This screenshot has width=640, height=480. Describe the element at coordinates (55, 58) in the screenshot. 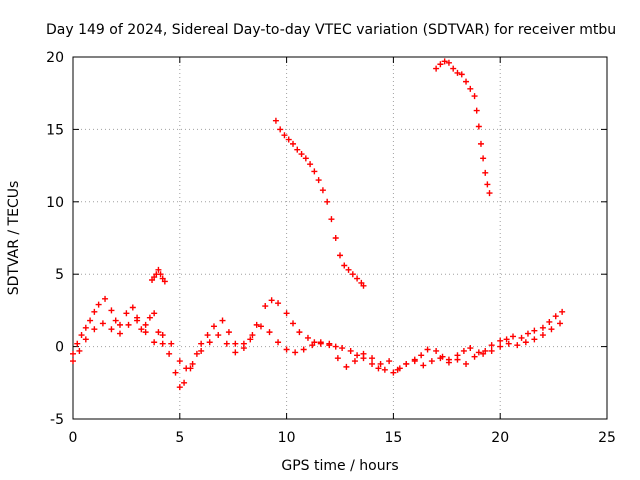

I see `y-tick-label: 20` at that location.